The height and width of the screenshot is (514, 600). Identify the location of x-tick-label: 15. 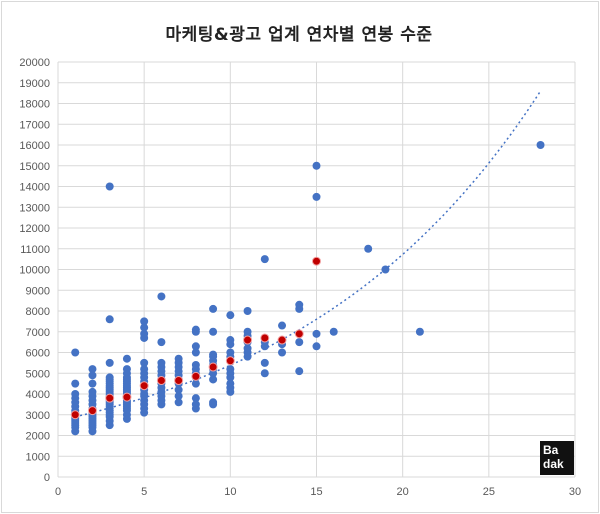
(316, 492).